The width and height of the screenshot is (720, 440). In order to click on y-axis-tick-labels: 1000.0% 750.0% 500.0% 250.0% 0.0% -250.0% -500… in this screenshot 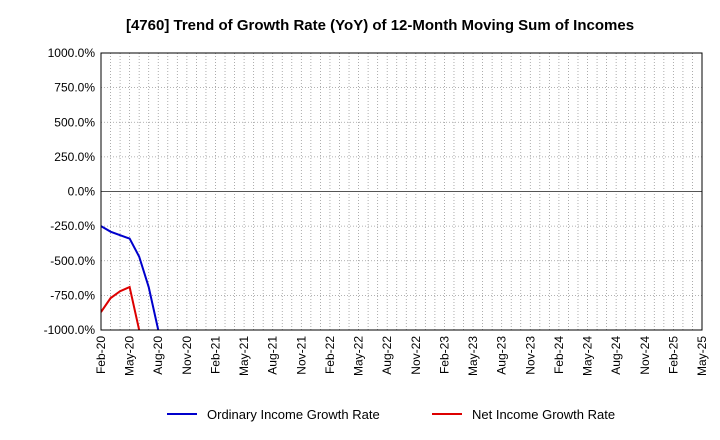, I will do `click(70, 191)`.